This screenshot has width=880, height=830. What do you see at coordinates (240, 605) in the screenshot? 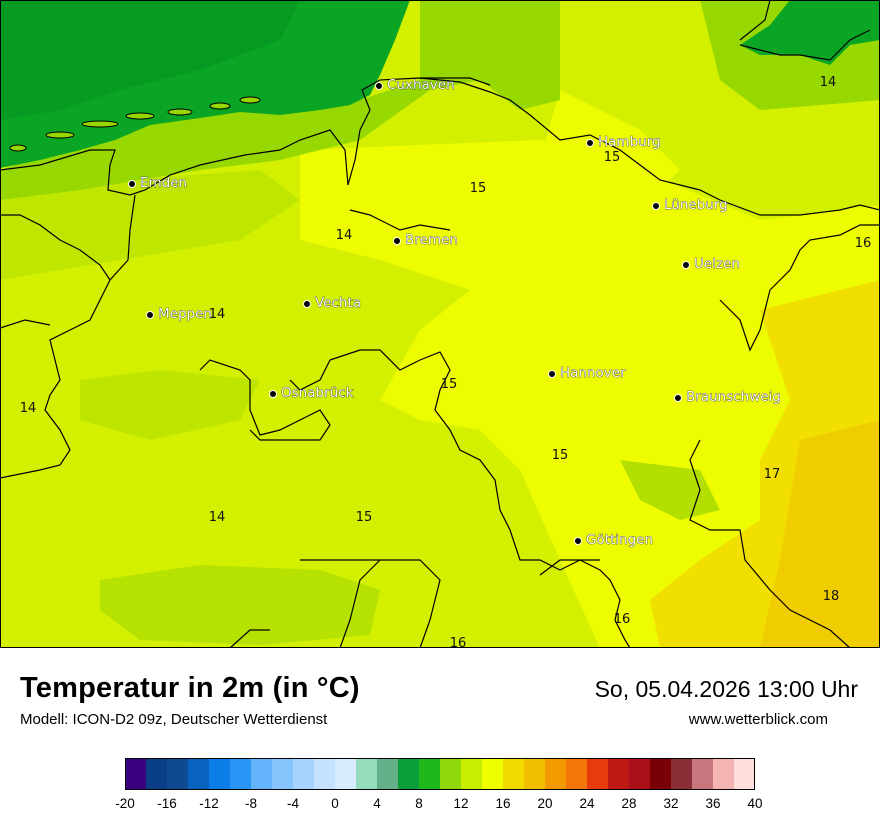
I see `cool-zone-southwest` at bounding box center [240, 605].